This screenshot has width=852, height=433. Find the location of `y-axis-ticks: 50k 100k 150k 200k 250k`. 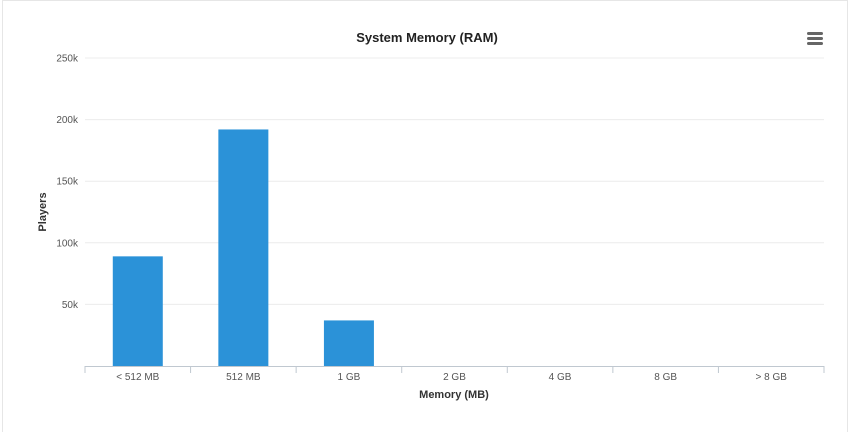

y-axis-ticks: 50k 100k 150k 200k 250k is located at coordinates (67, 182).